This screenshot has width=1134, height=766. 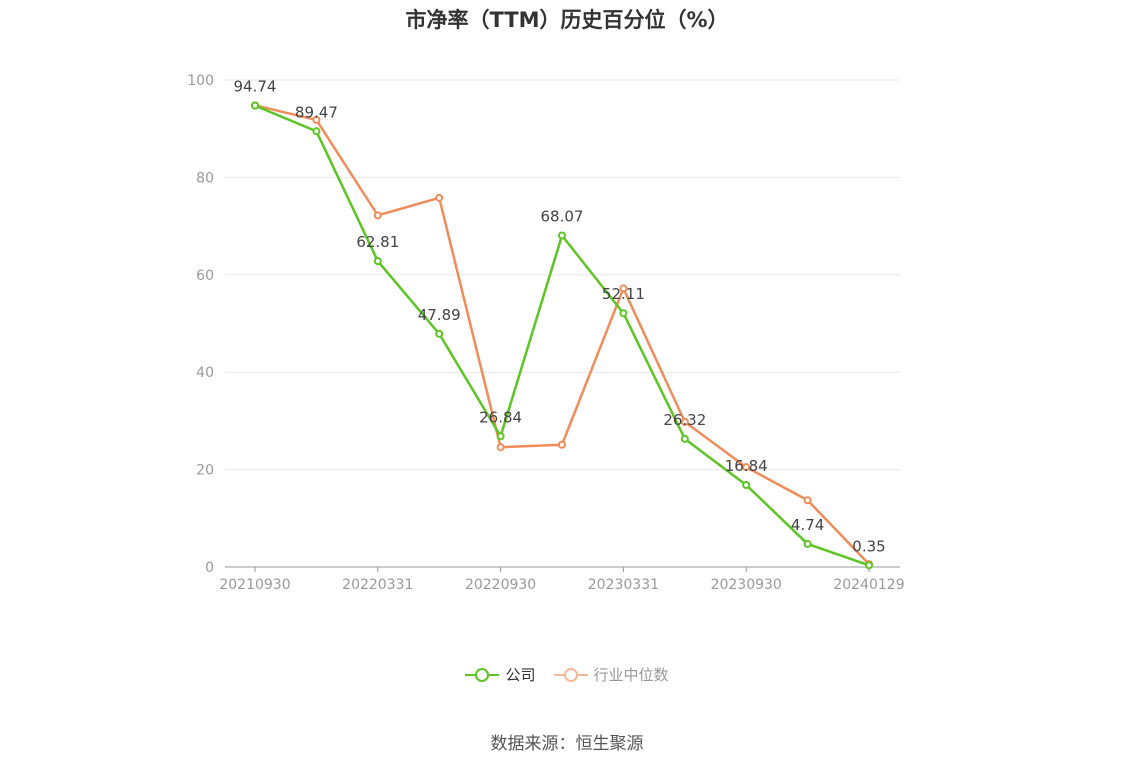 I want to click on data-label: 94.74, so click(x=255, y=87).